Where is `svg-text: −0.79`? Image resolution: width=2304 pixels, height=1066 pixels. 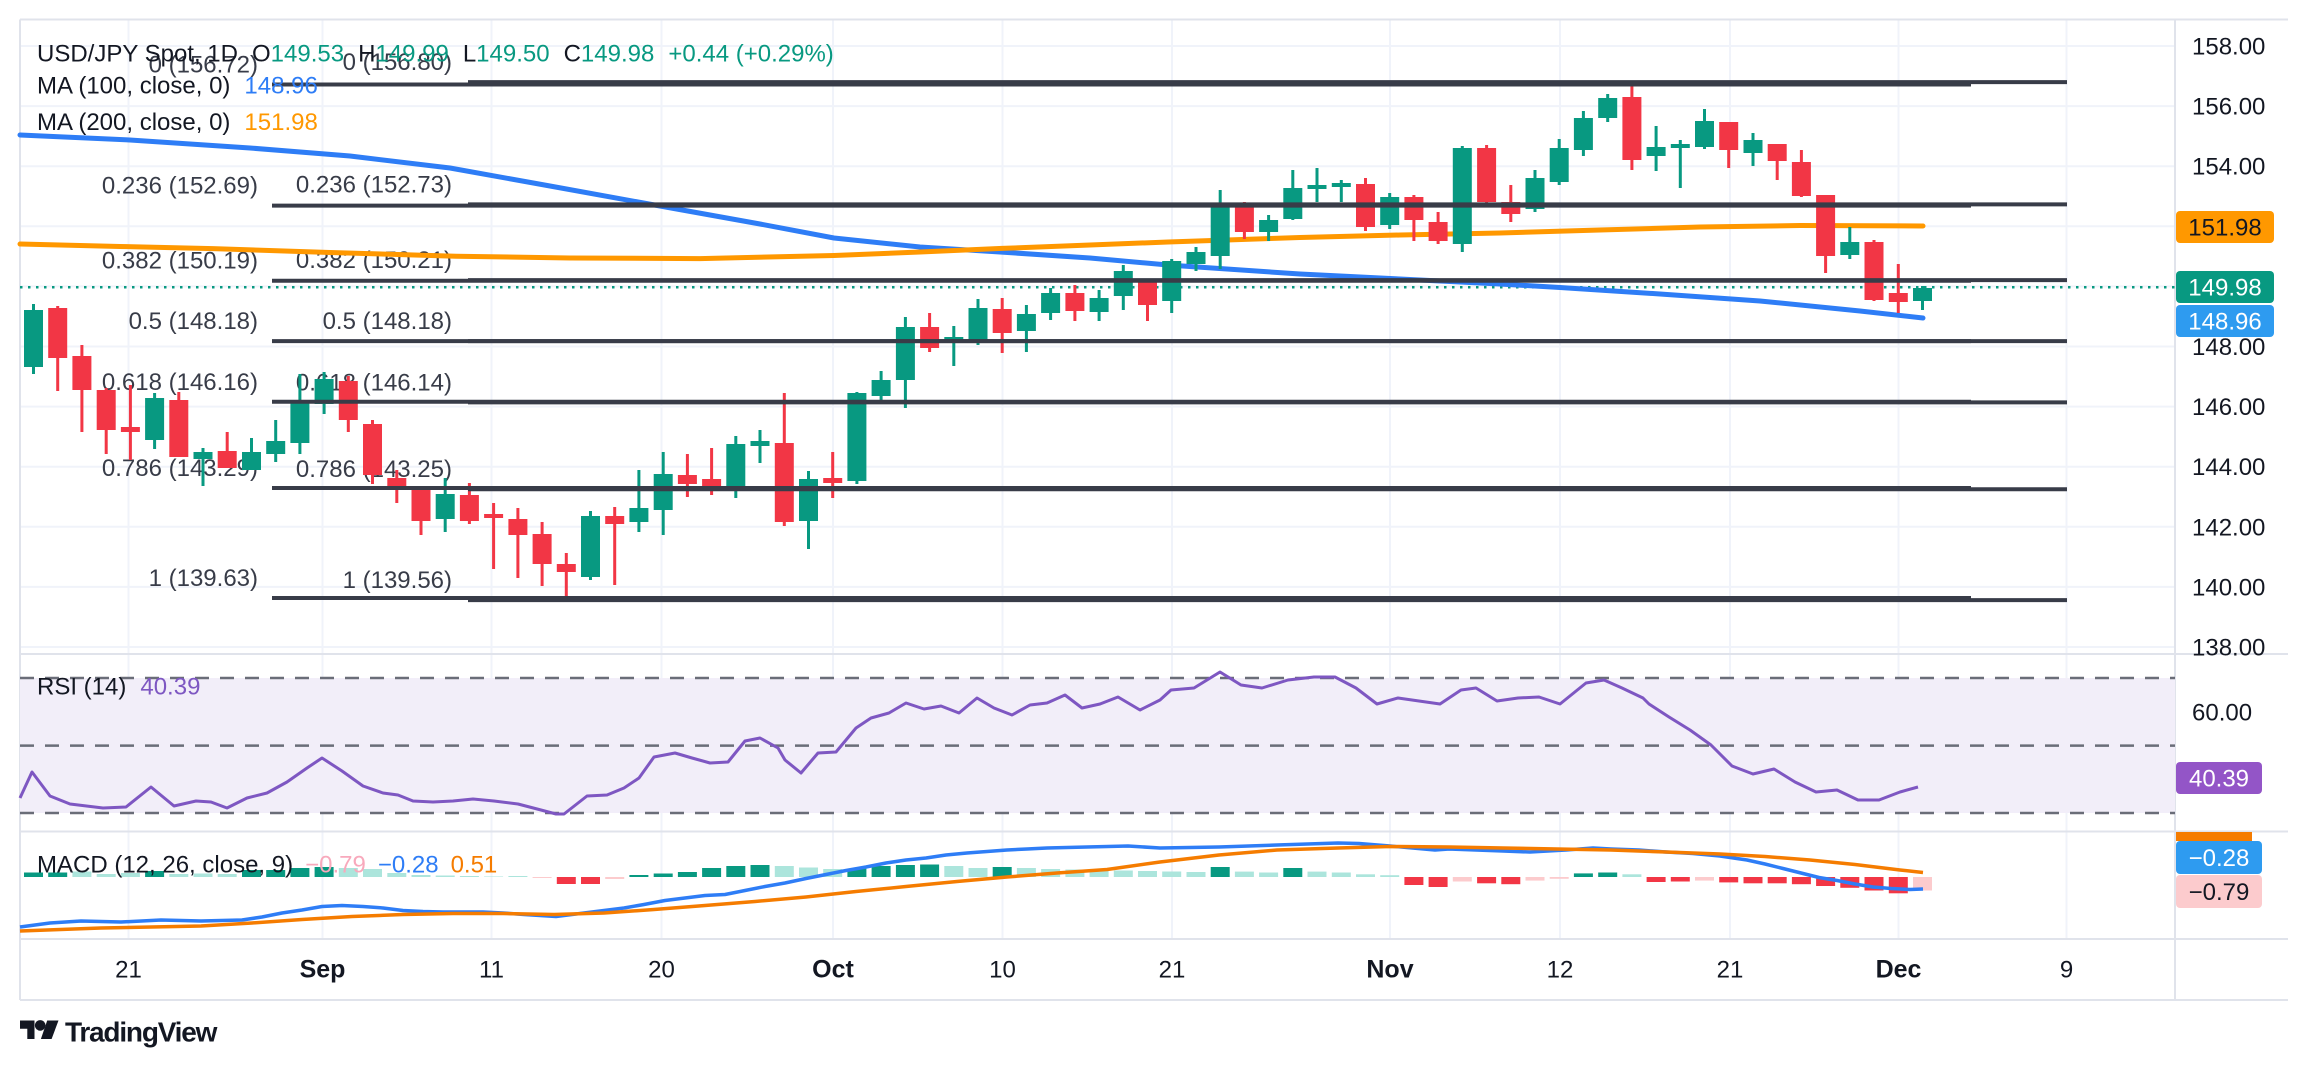
svg-text: −0.79 is located at coordinates (2219, 892).